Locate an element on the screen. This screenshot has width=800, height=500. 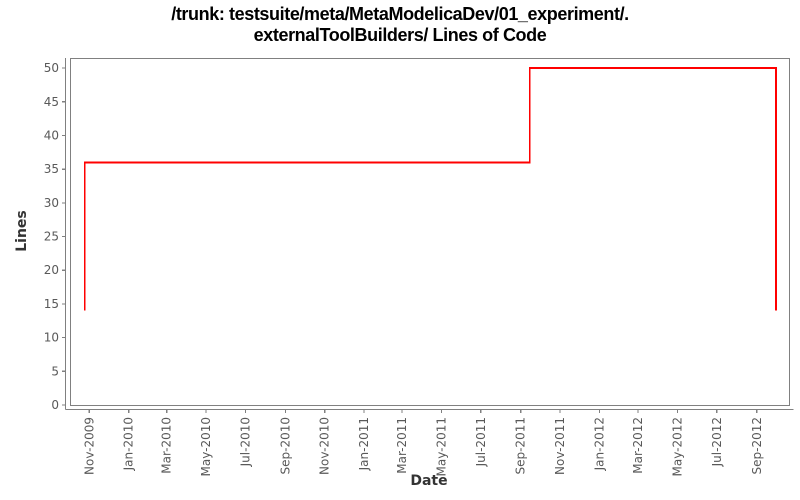
x-tick-label: Jan-2011 is located at coordinates (364, 444).